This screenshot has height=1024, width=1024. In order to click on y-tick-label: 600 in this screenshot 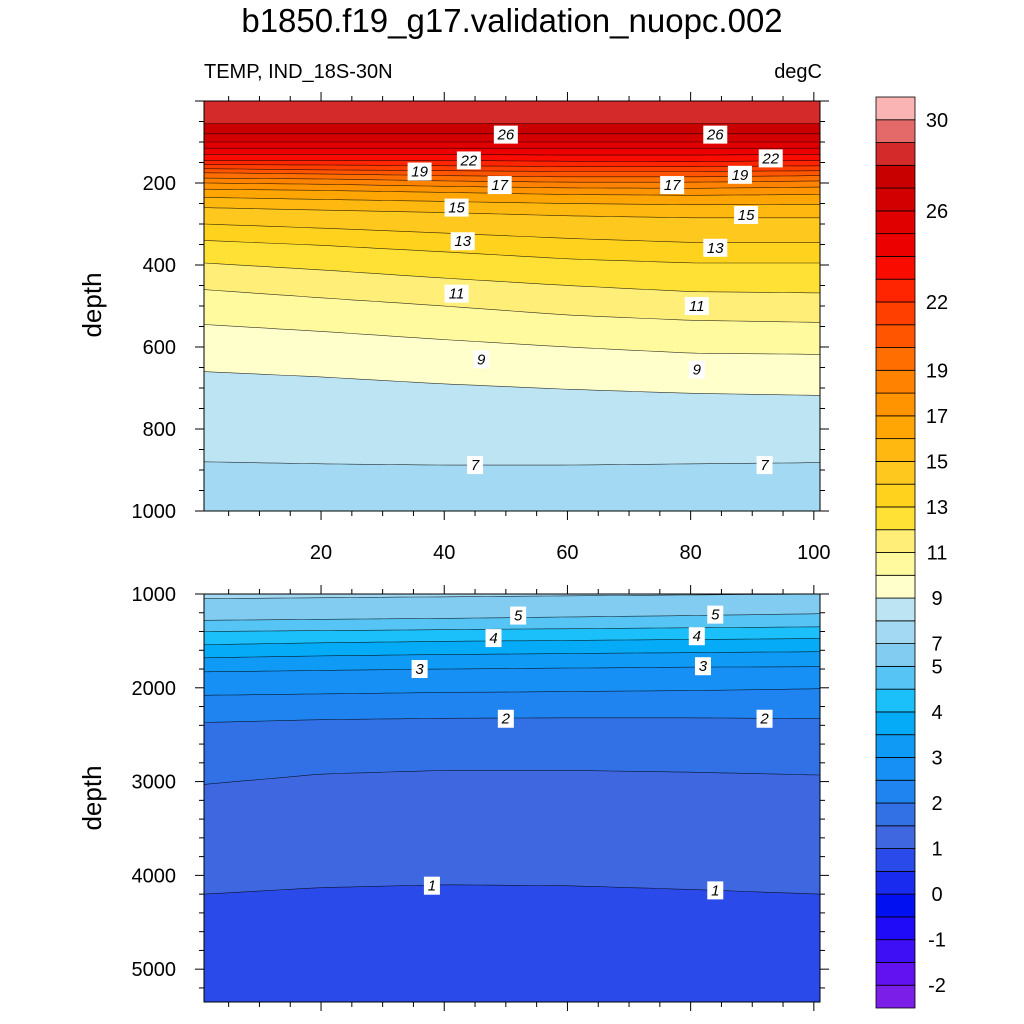, I will do `click(159, 348)`.